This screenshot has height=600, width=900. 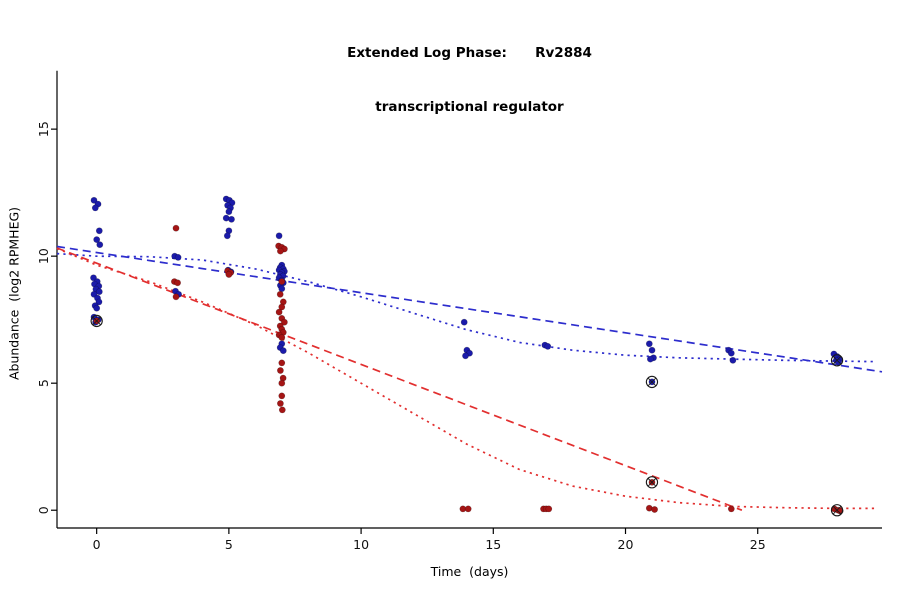 What do you see at coordinates (758, 544) in the screenshot?
I see `x-tick-label: 25` at bounding box center [758, 544].